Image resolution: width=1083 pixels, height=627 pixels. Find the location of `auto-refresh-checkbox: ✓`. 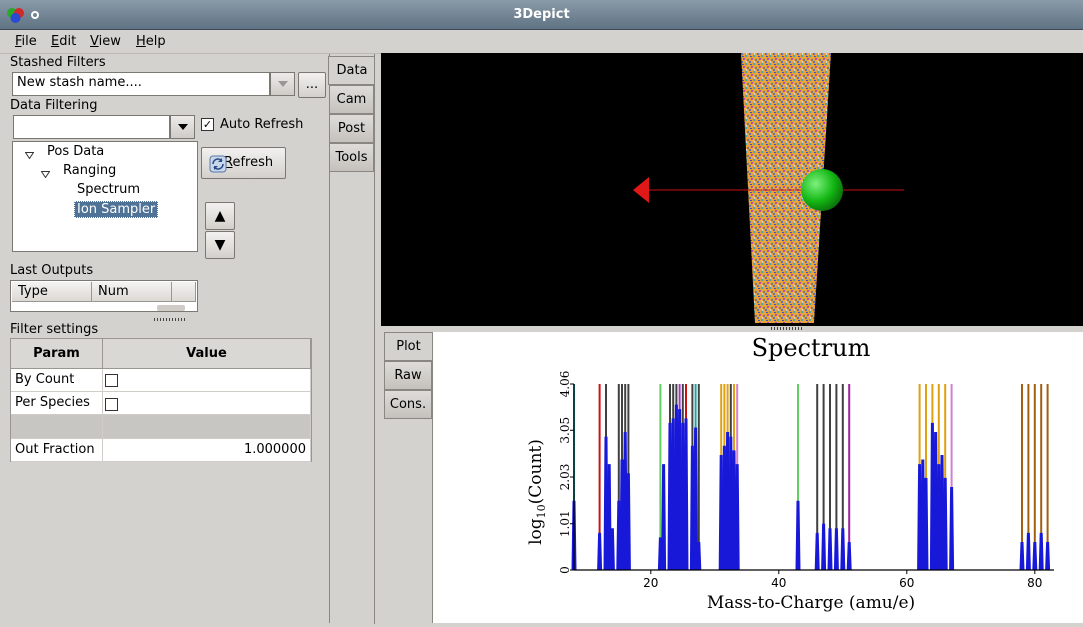

auto-refresh-checkbox: ✓ is located at coordinates (207, 124).